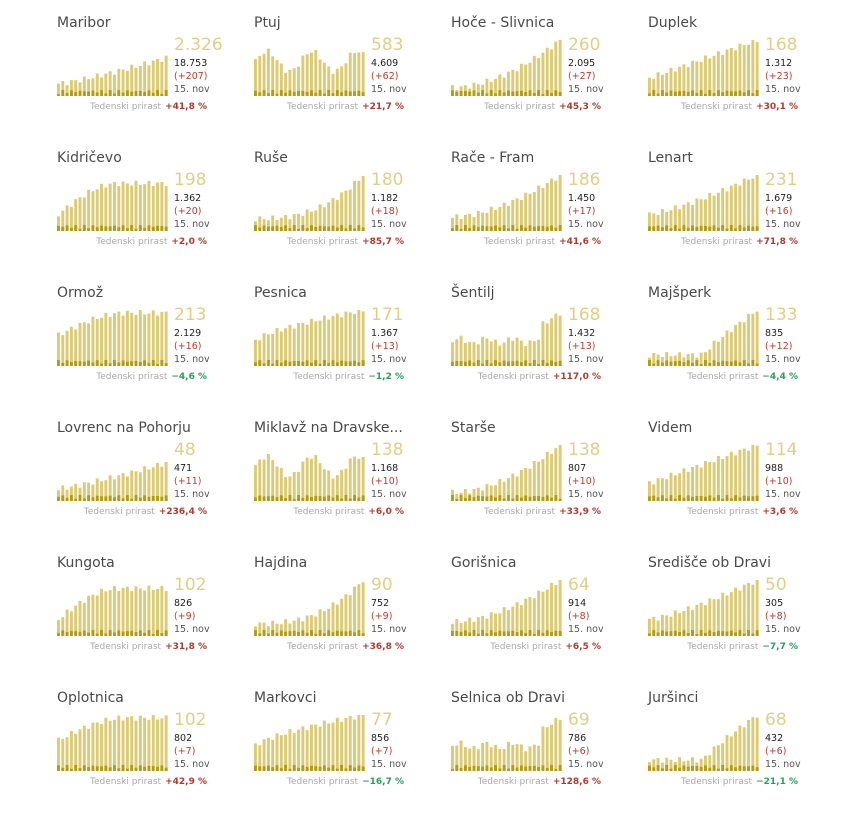 This screenshot has width=857, height=818. What do you see at coordinates (145, 512) in the screenshot?
I see `weekly-growth: Tedenski prirast +236,4 %` at bounding box center [145, 512].